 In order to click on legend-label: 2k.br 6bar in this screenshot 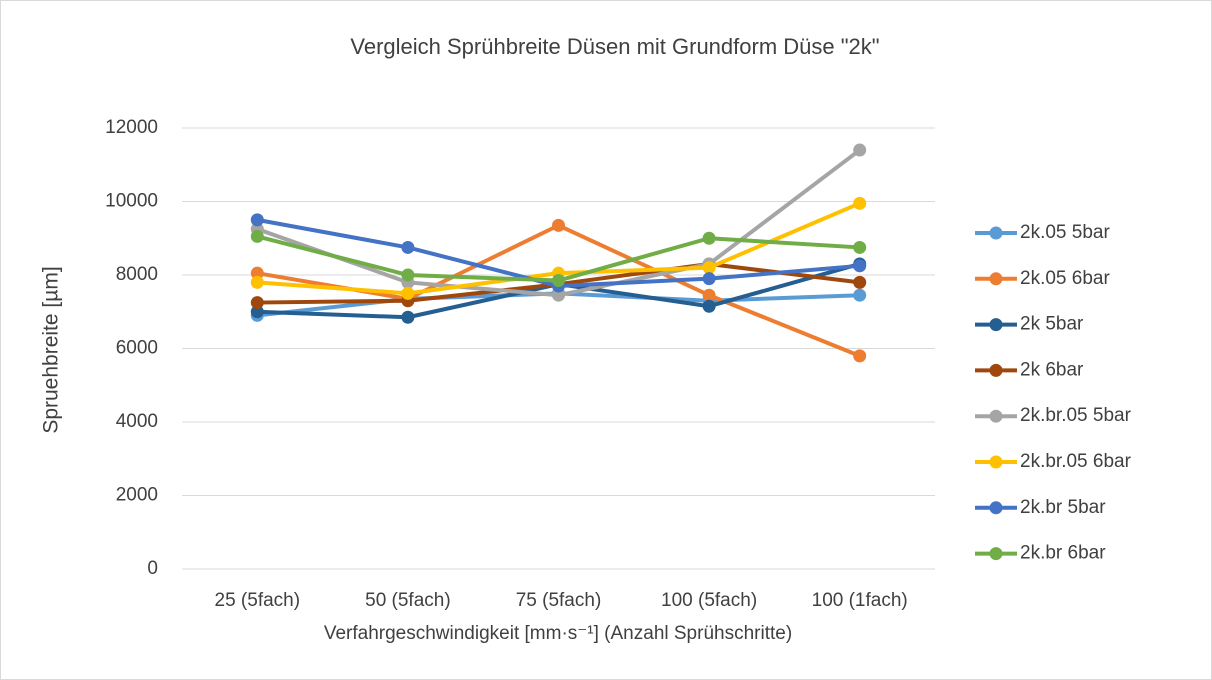, I will do `click(1063, 553)`.